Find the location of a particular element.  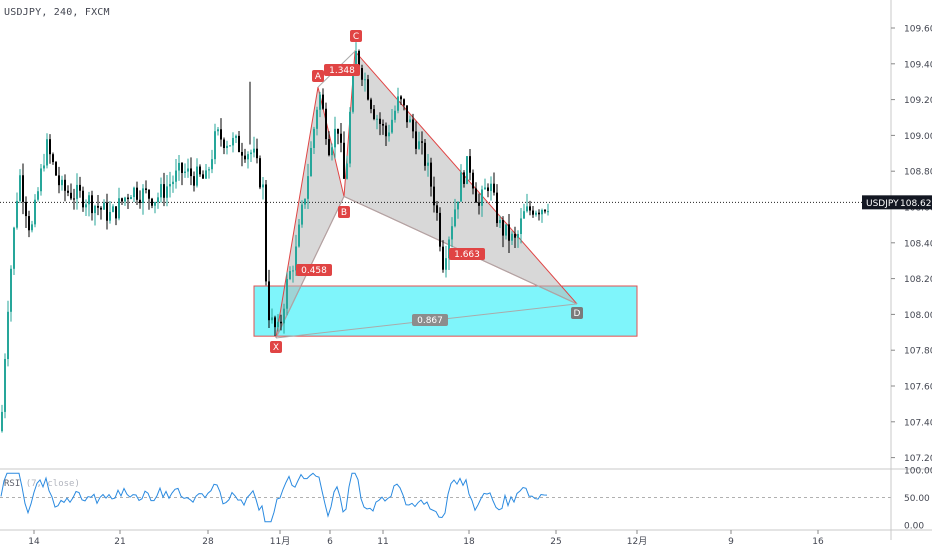

point-a-label-bg is located at coordinates (318, 76).